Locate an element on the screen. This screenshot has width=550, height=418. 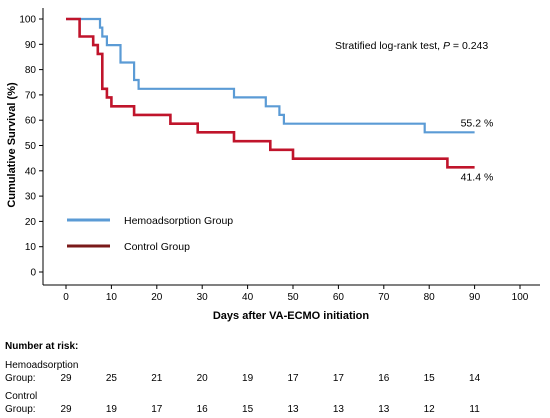
y-axis-label: Cumulative Survival (%) is located at coordinates (12, 145).